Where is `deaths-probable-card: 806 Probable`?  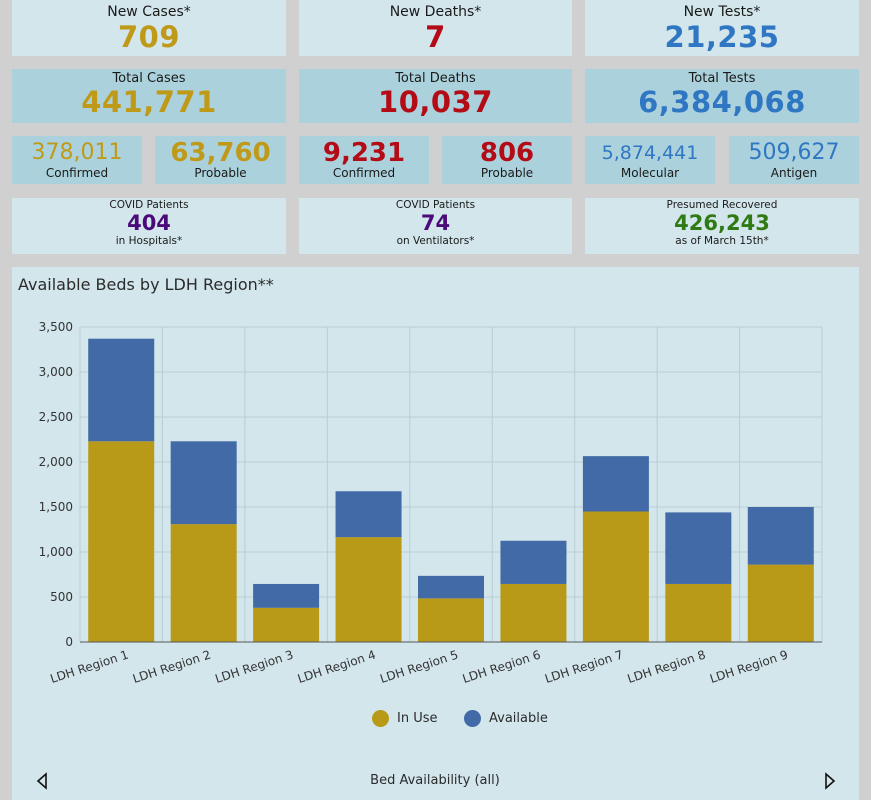
deaths-probable-card: 806 Probable is located at coordinates (507, 160).